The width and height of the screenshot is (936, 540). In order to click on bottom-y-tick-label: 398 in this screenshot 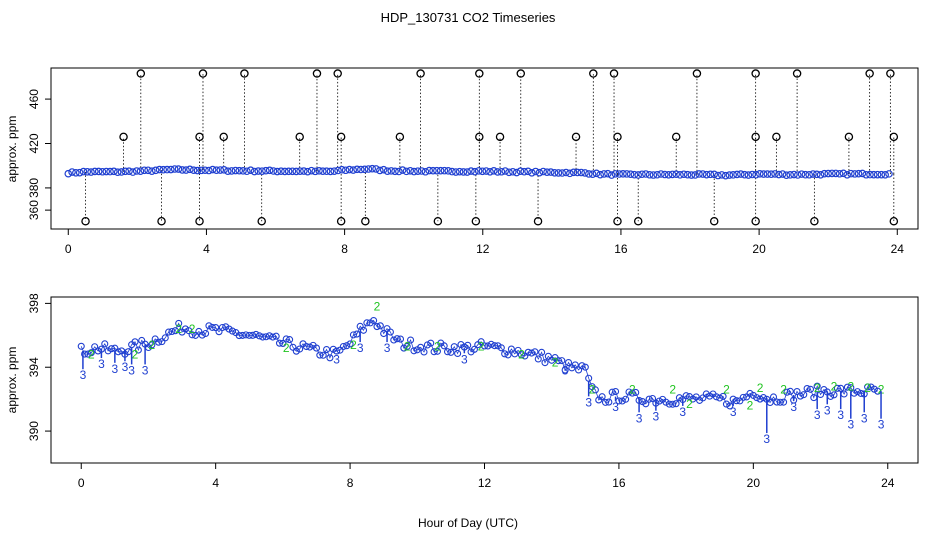, I will do `click(34, 303)`.